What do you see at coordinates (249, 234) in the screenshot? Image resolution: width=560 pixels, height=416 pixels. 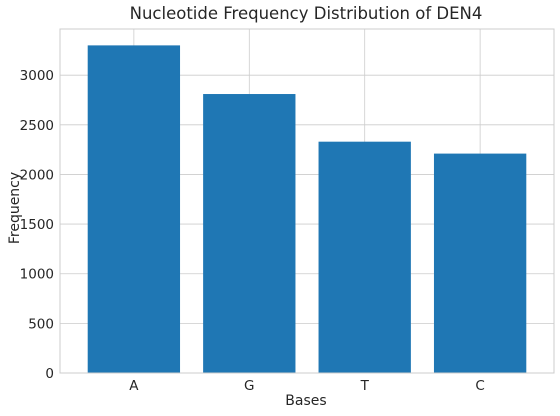 I see `bar-g` at bounding box center [249, 234].